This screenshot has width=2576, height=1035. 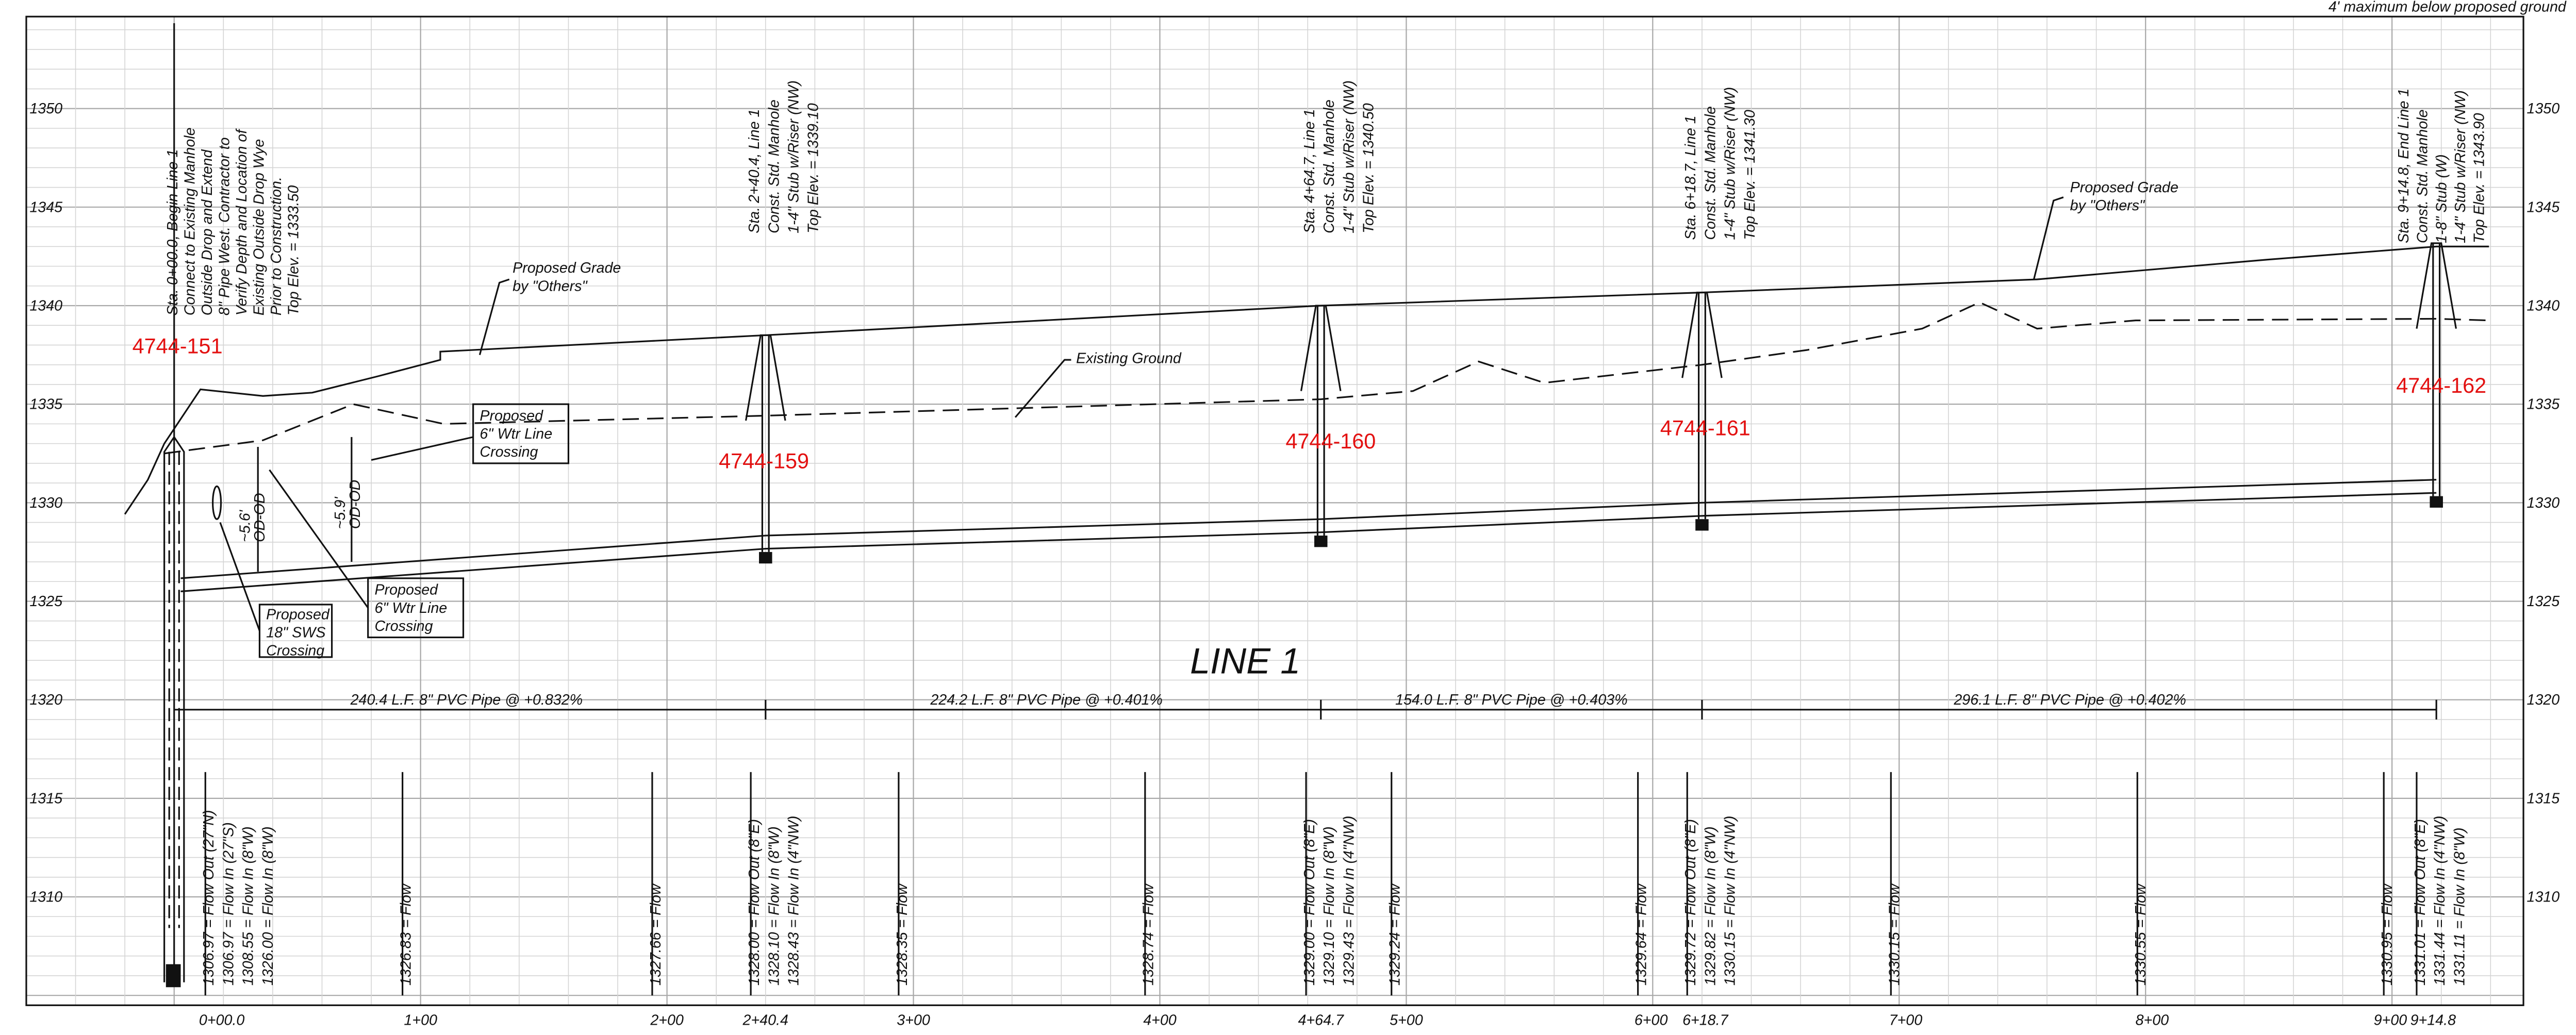 I want to click on station-label: 8+00, so click(x=2152, y=1020).